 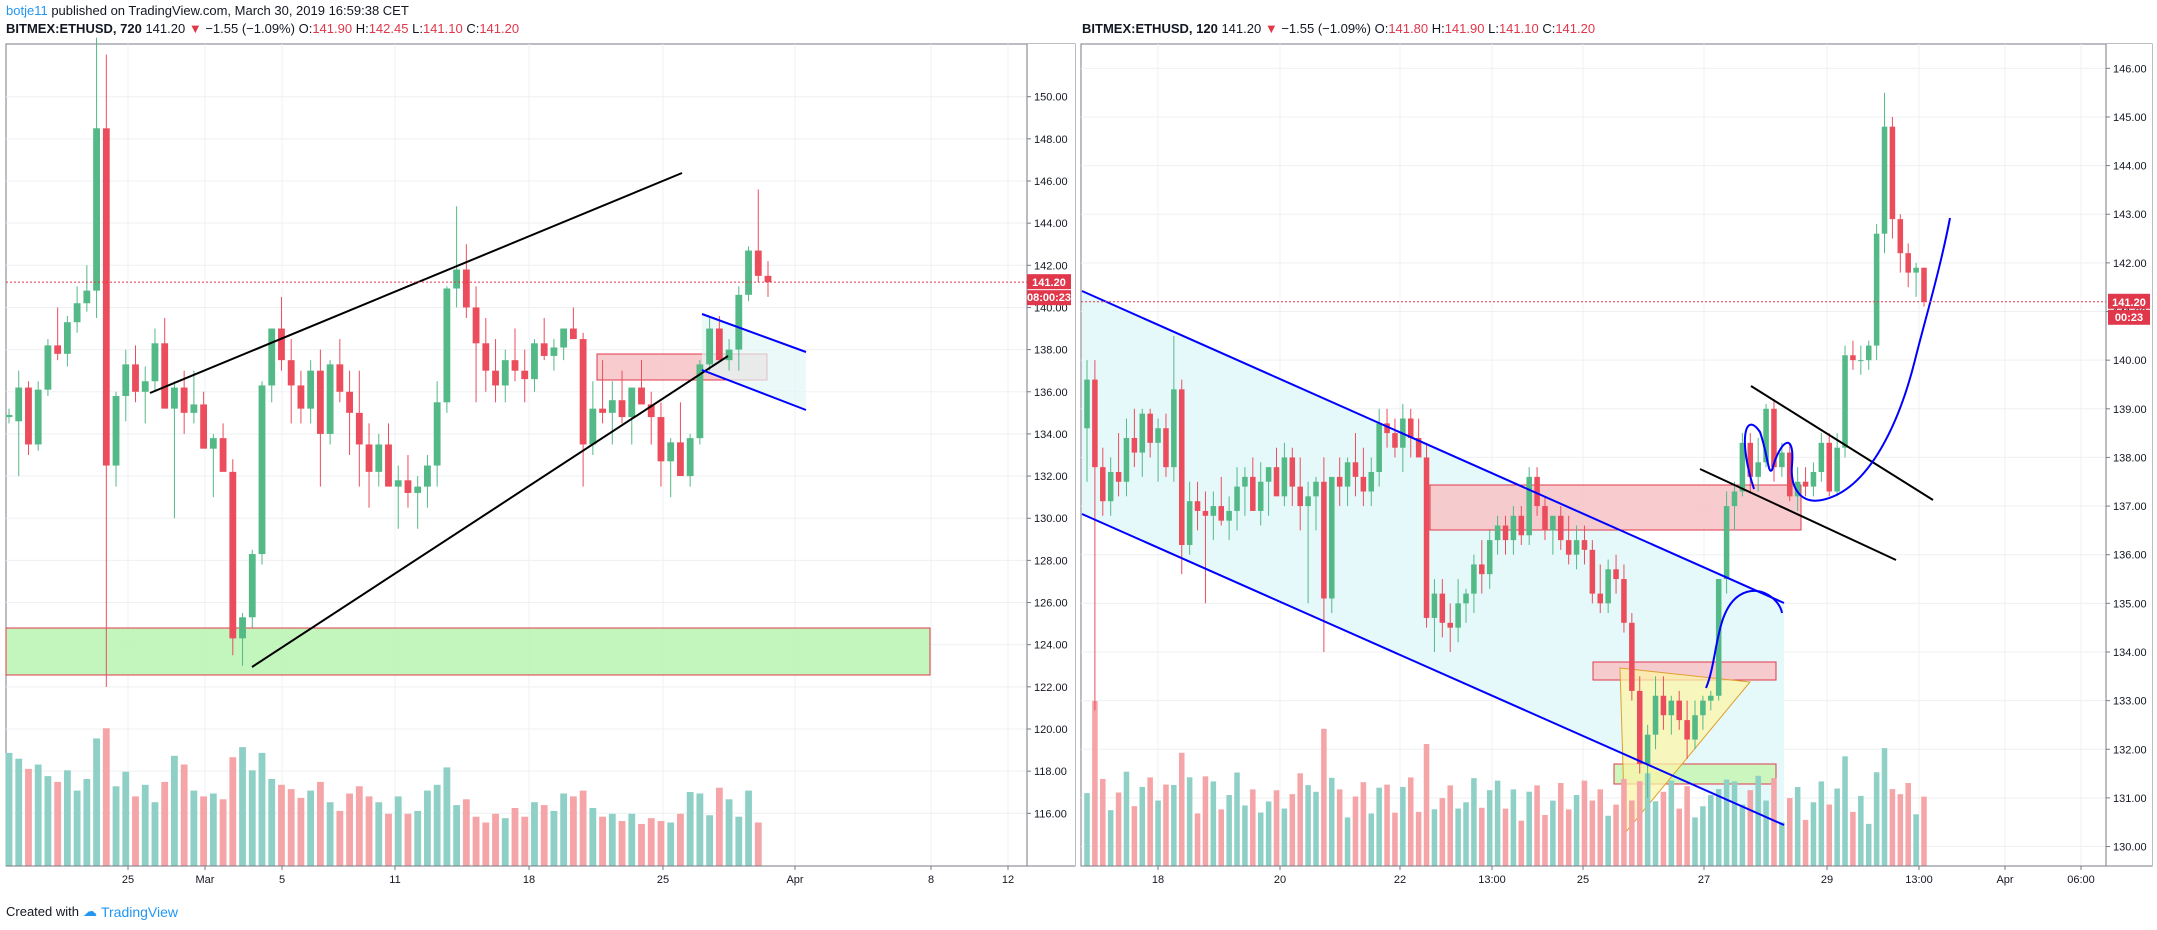 What do you see at coordinates (1827, 880) in the screenshot?
I see `x-tick-label: 29` at bounding box center [1827, 880].